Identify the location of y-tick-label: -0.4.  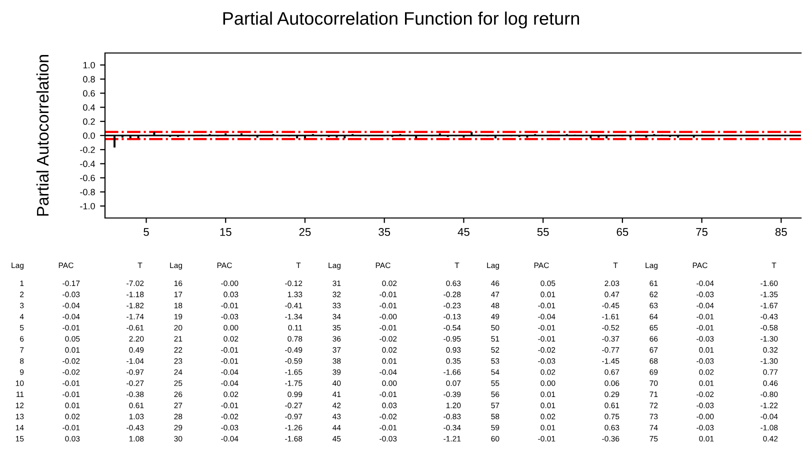
(88, 164).